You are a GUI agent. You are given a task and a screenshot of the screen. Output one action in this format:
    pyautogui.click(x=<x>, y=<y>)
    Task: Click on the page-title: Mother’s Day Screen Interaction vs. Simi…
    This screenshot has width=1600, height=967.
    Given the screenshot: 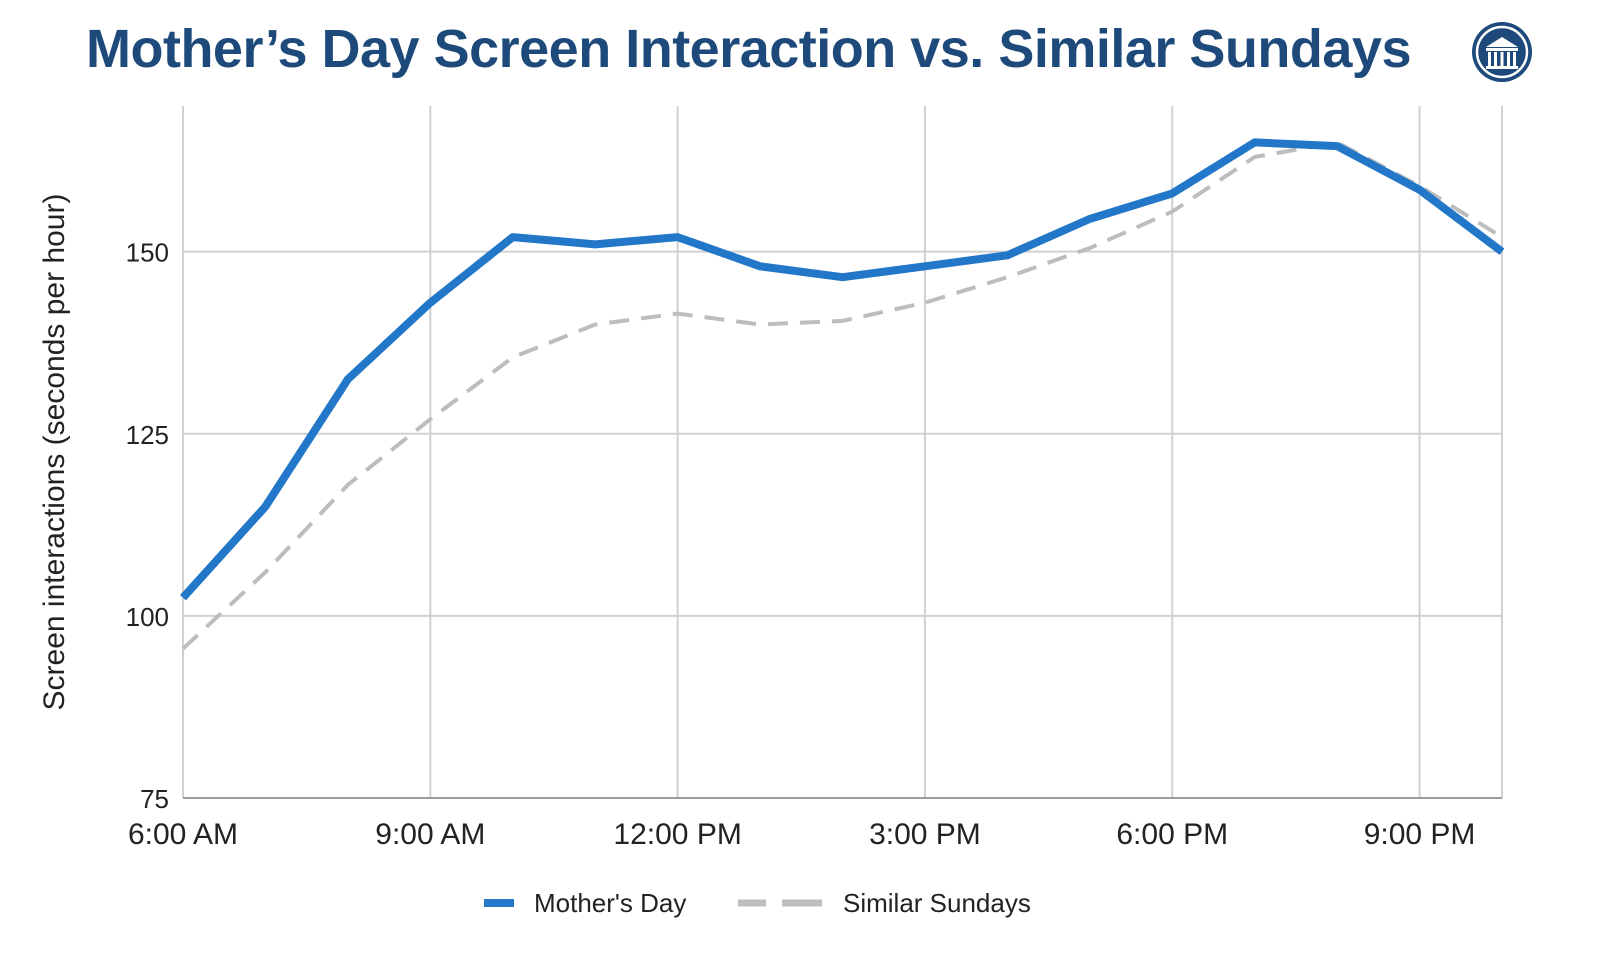 What is the action you would take?
    pyautogui.click(x=748, y=49)
    